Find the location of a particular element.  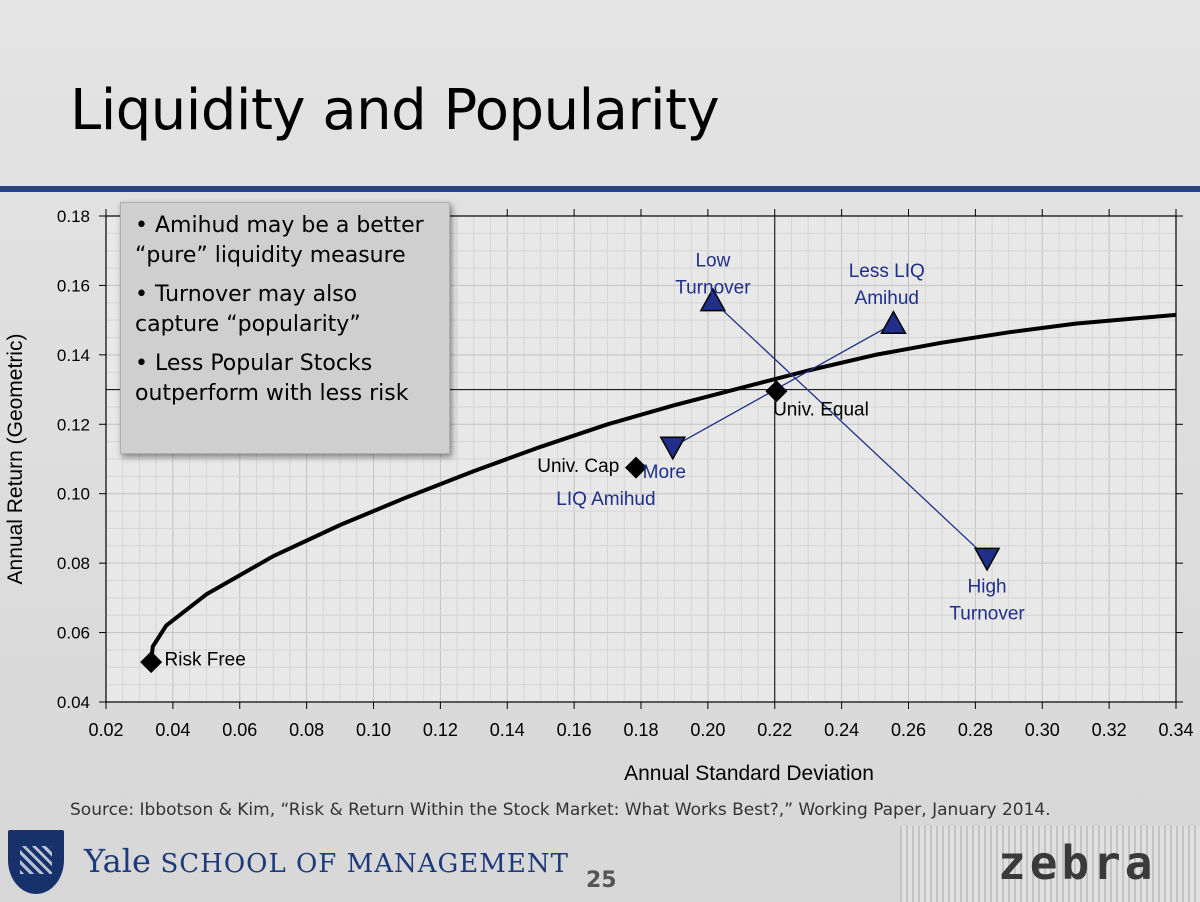

bullet-item: • Turnover may also capture “popularity” is located at coordinates (287, 310).